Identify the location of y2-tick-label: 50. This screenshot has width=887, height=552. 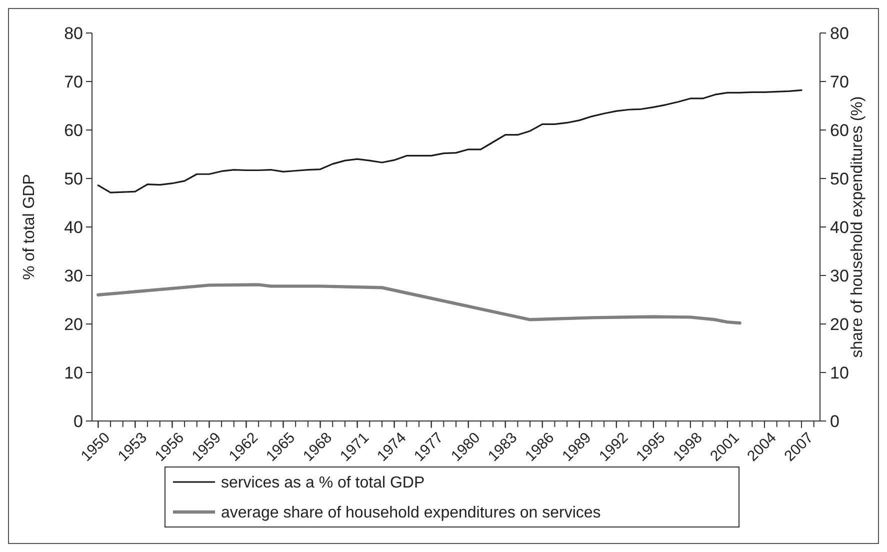
(839, 178).